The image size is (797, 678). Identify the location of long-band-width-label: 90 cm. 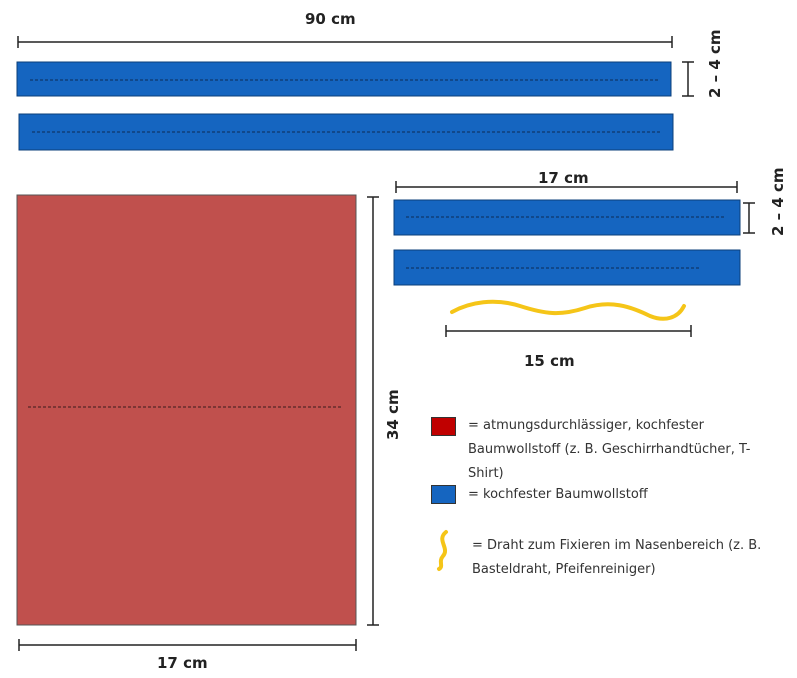
(330, 19).